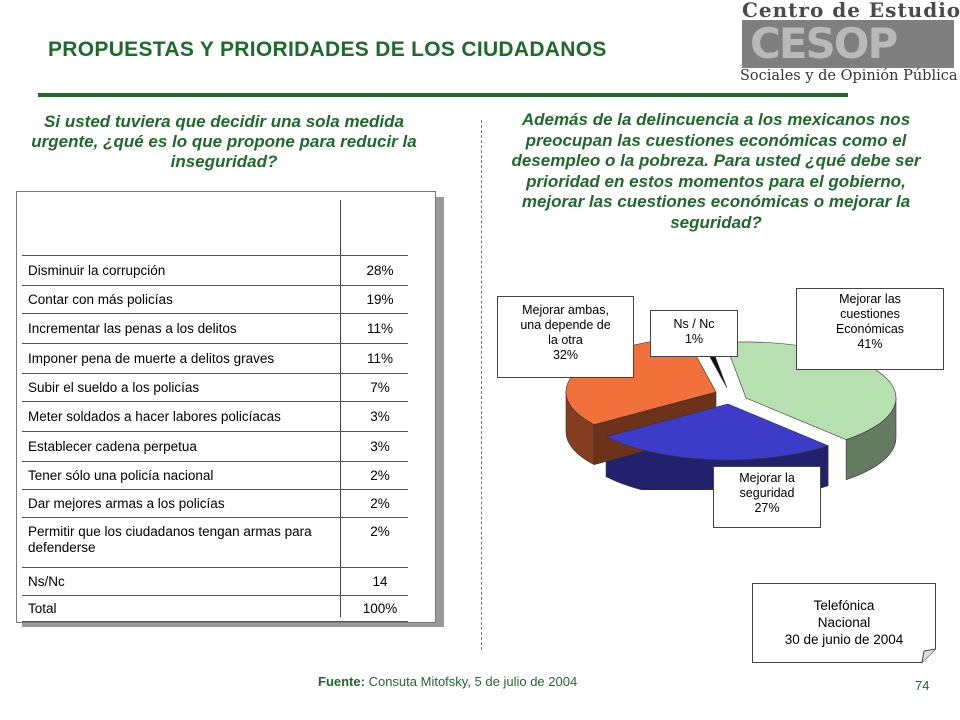 Image resolution: width=960 pixels, height=720 pixels. Describe the element at coordinates (694, 333) in the screenshot. I see `label-ns-nc: Ns / Nc 1%` at that location.